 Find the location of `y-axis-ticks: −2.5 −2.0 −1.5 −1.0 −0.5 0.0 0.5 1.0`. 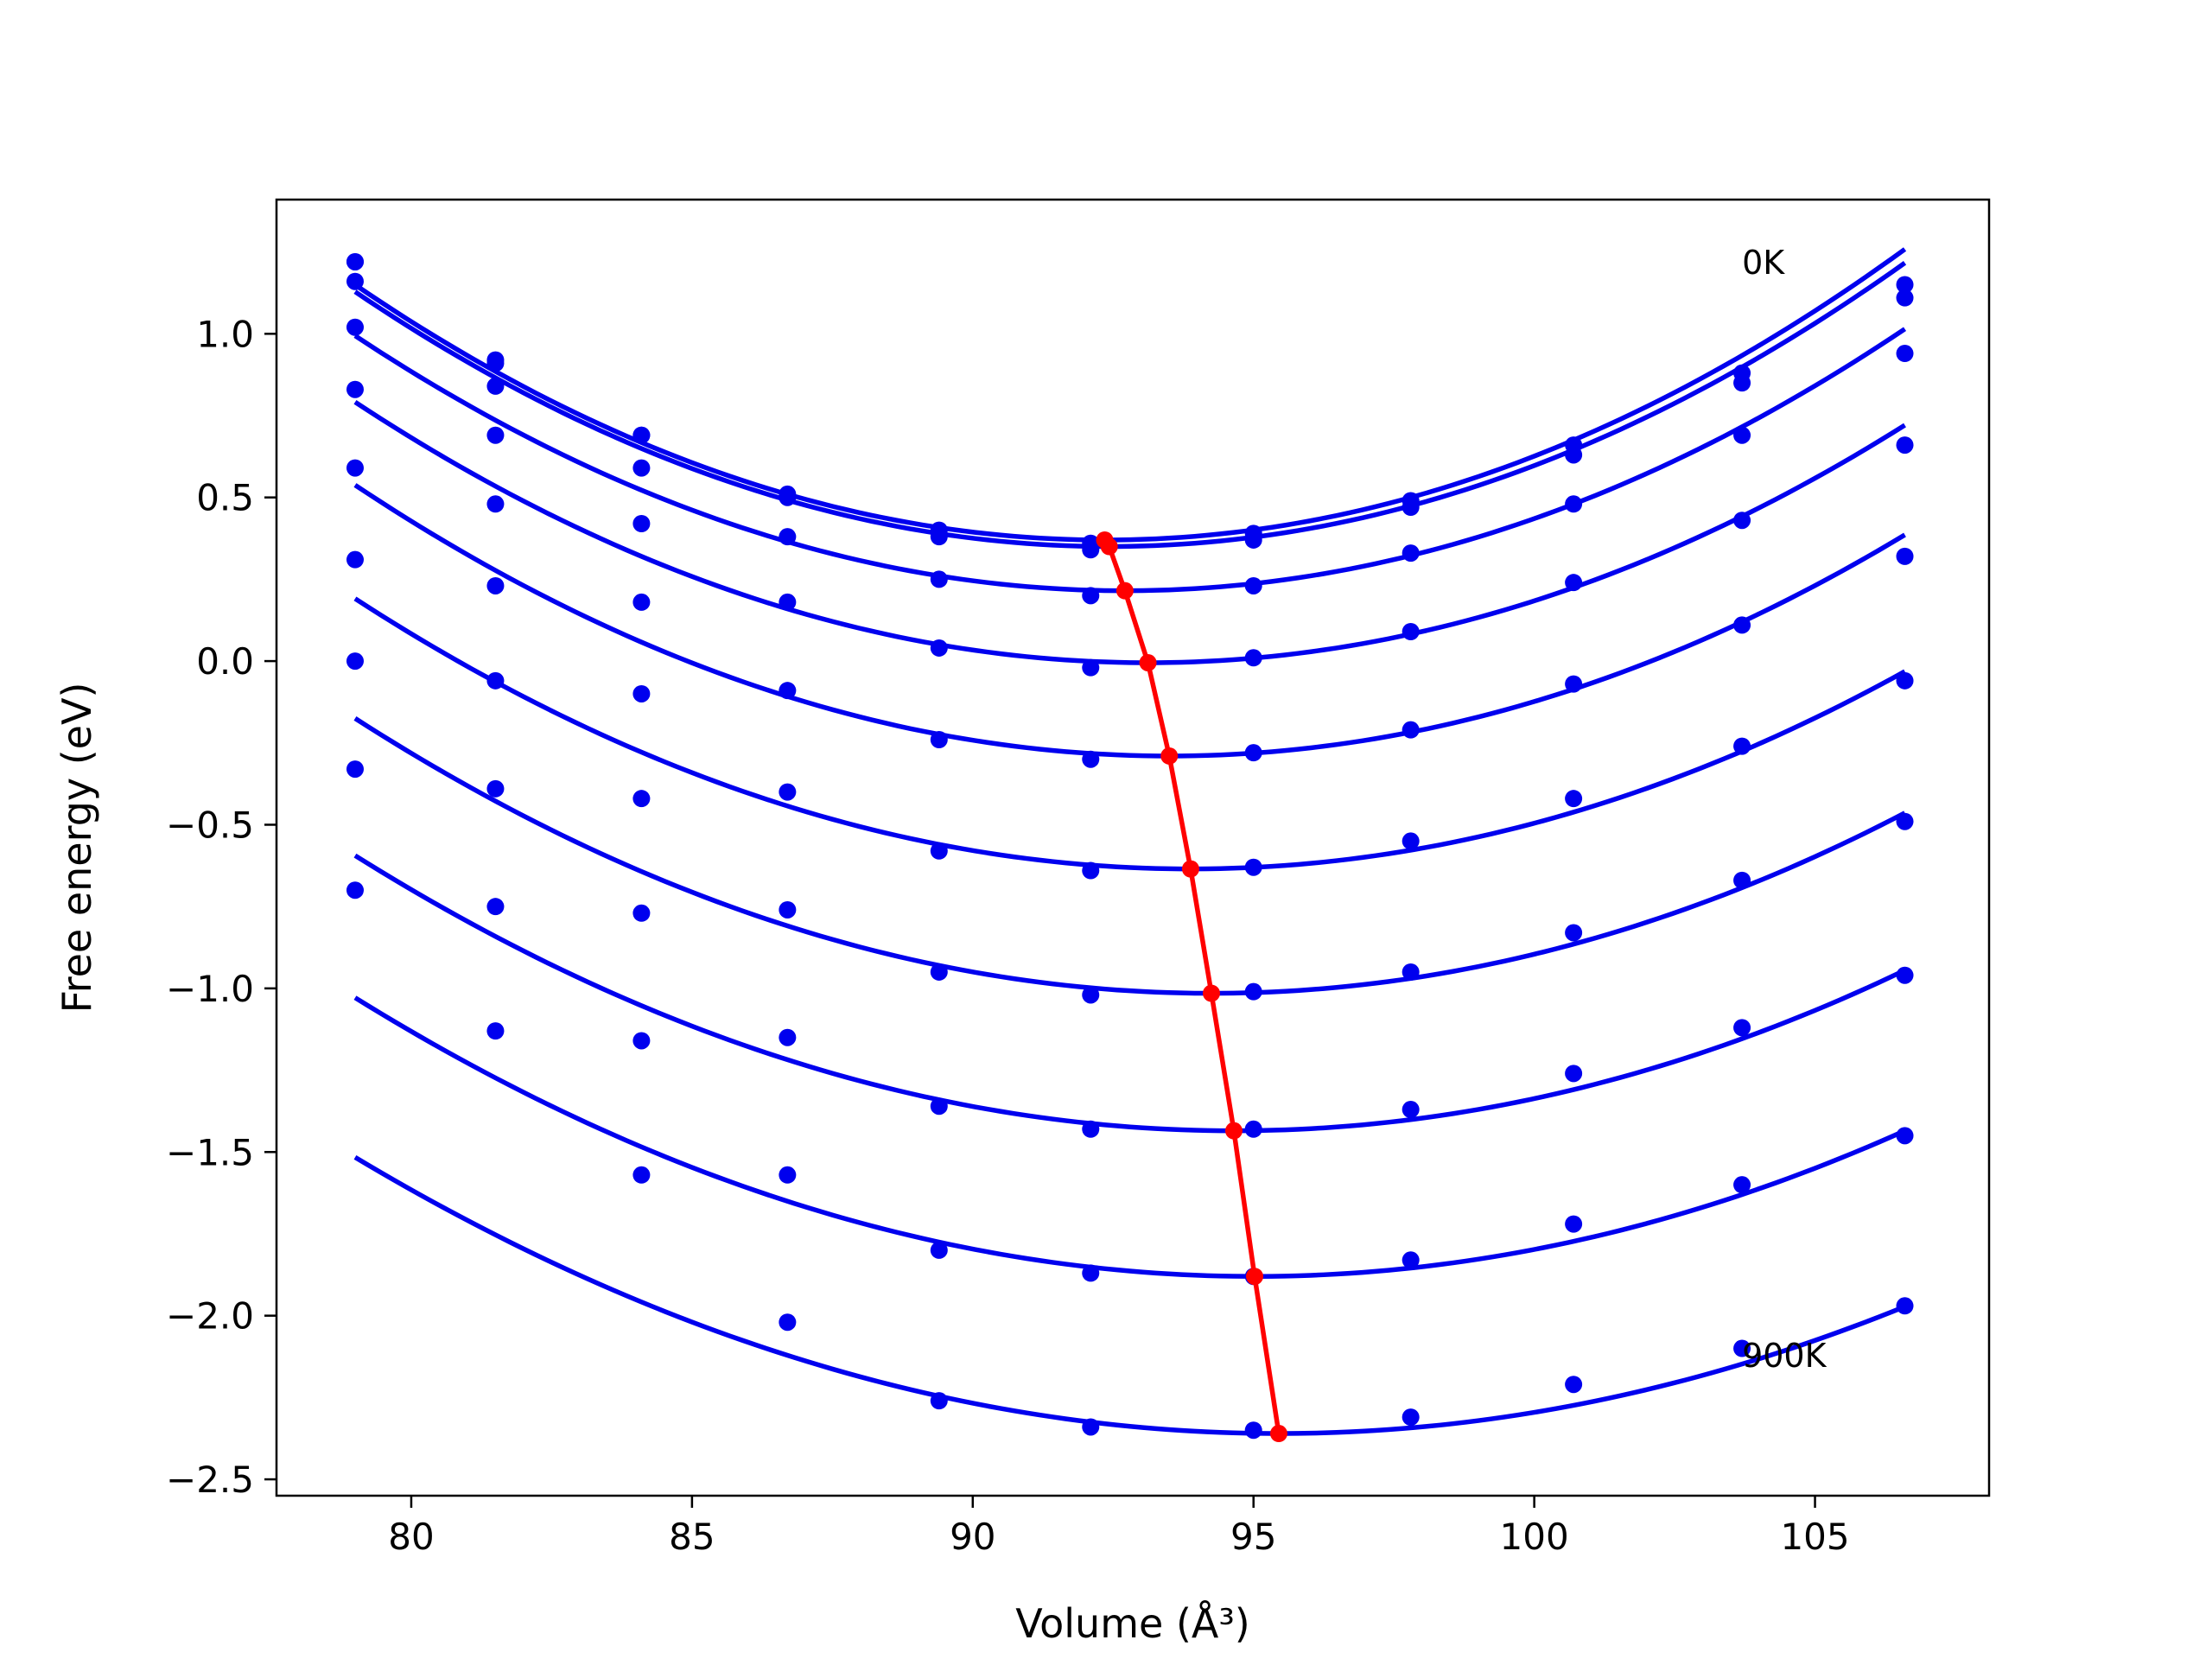

y-axis-ticks: −2.5 −2.0 −1.5 −1.0 −0.5 0.0 0.5 1.0 is located at coordinates (221, 907).